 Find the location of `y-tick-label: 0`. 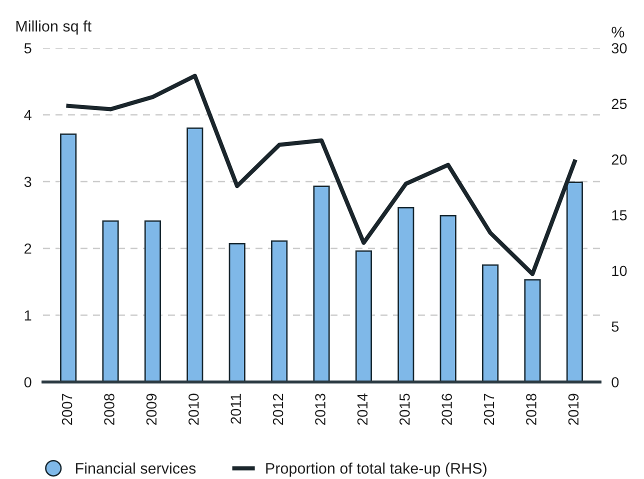

y-tick-label: 0 is located at coordinates (28, 382).